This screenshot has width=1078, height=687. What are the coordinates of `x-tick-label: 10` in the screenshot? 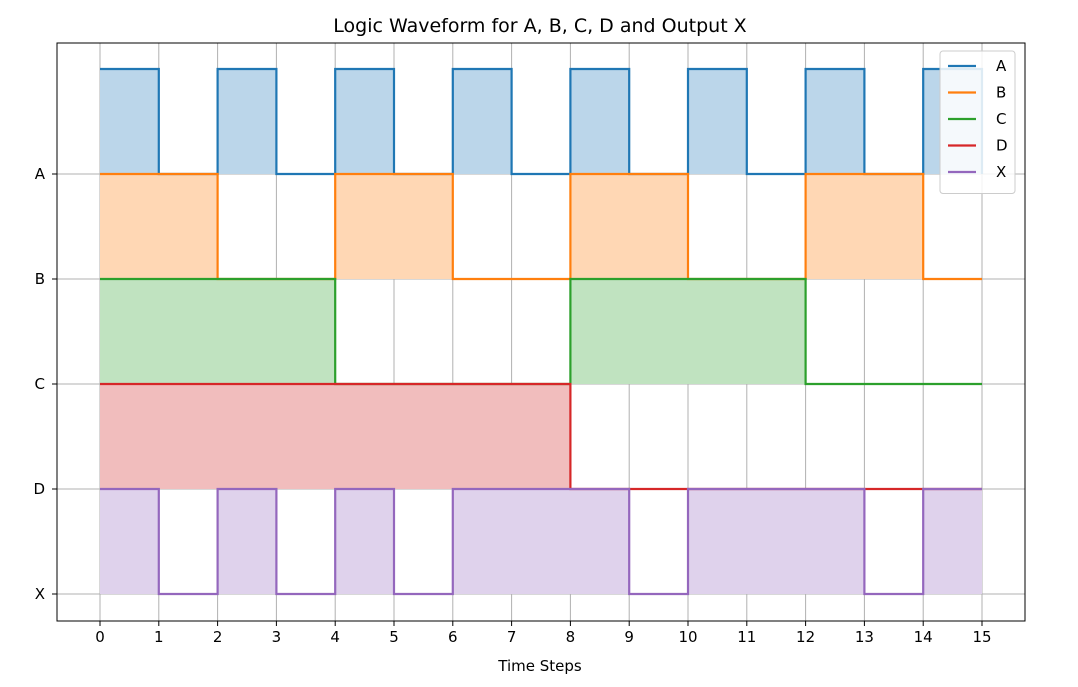 It's located at (687, 637).